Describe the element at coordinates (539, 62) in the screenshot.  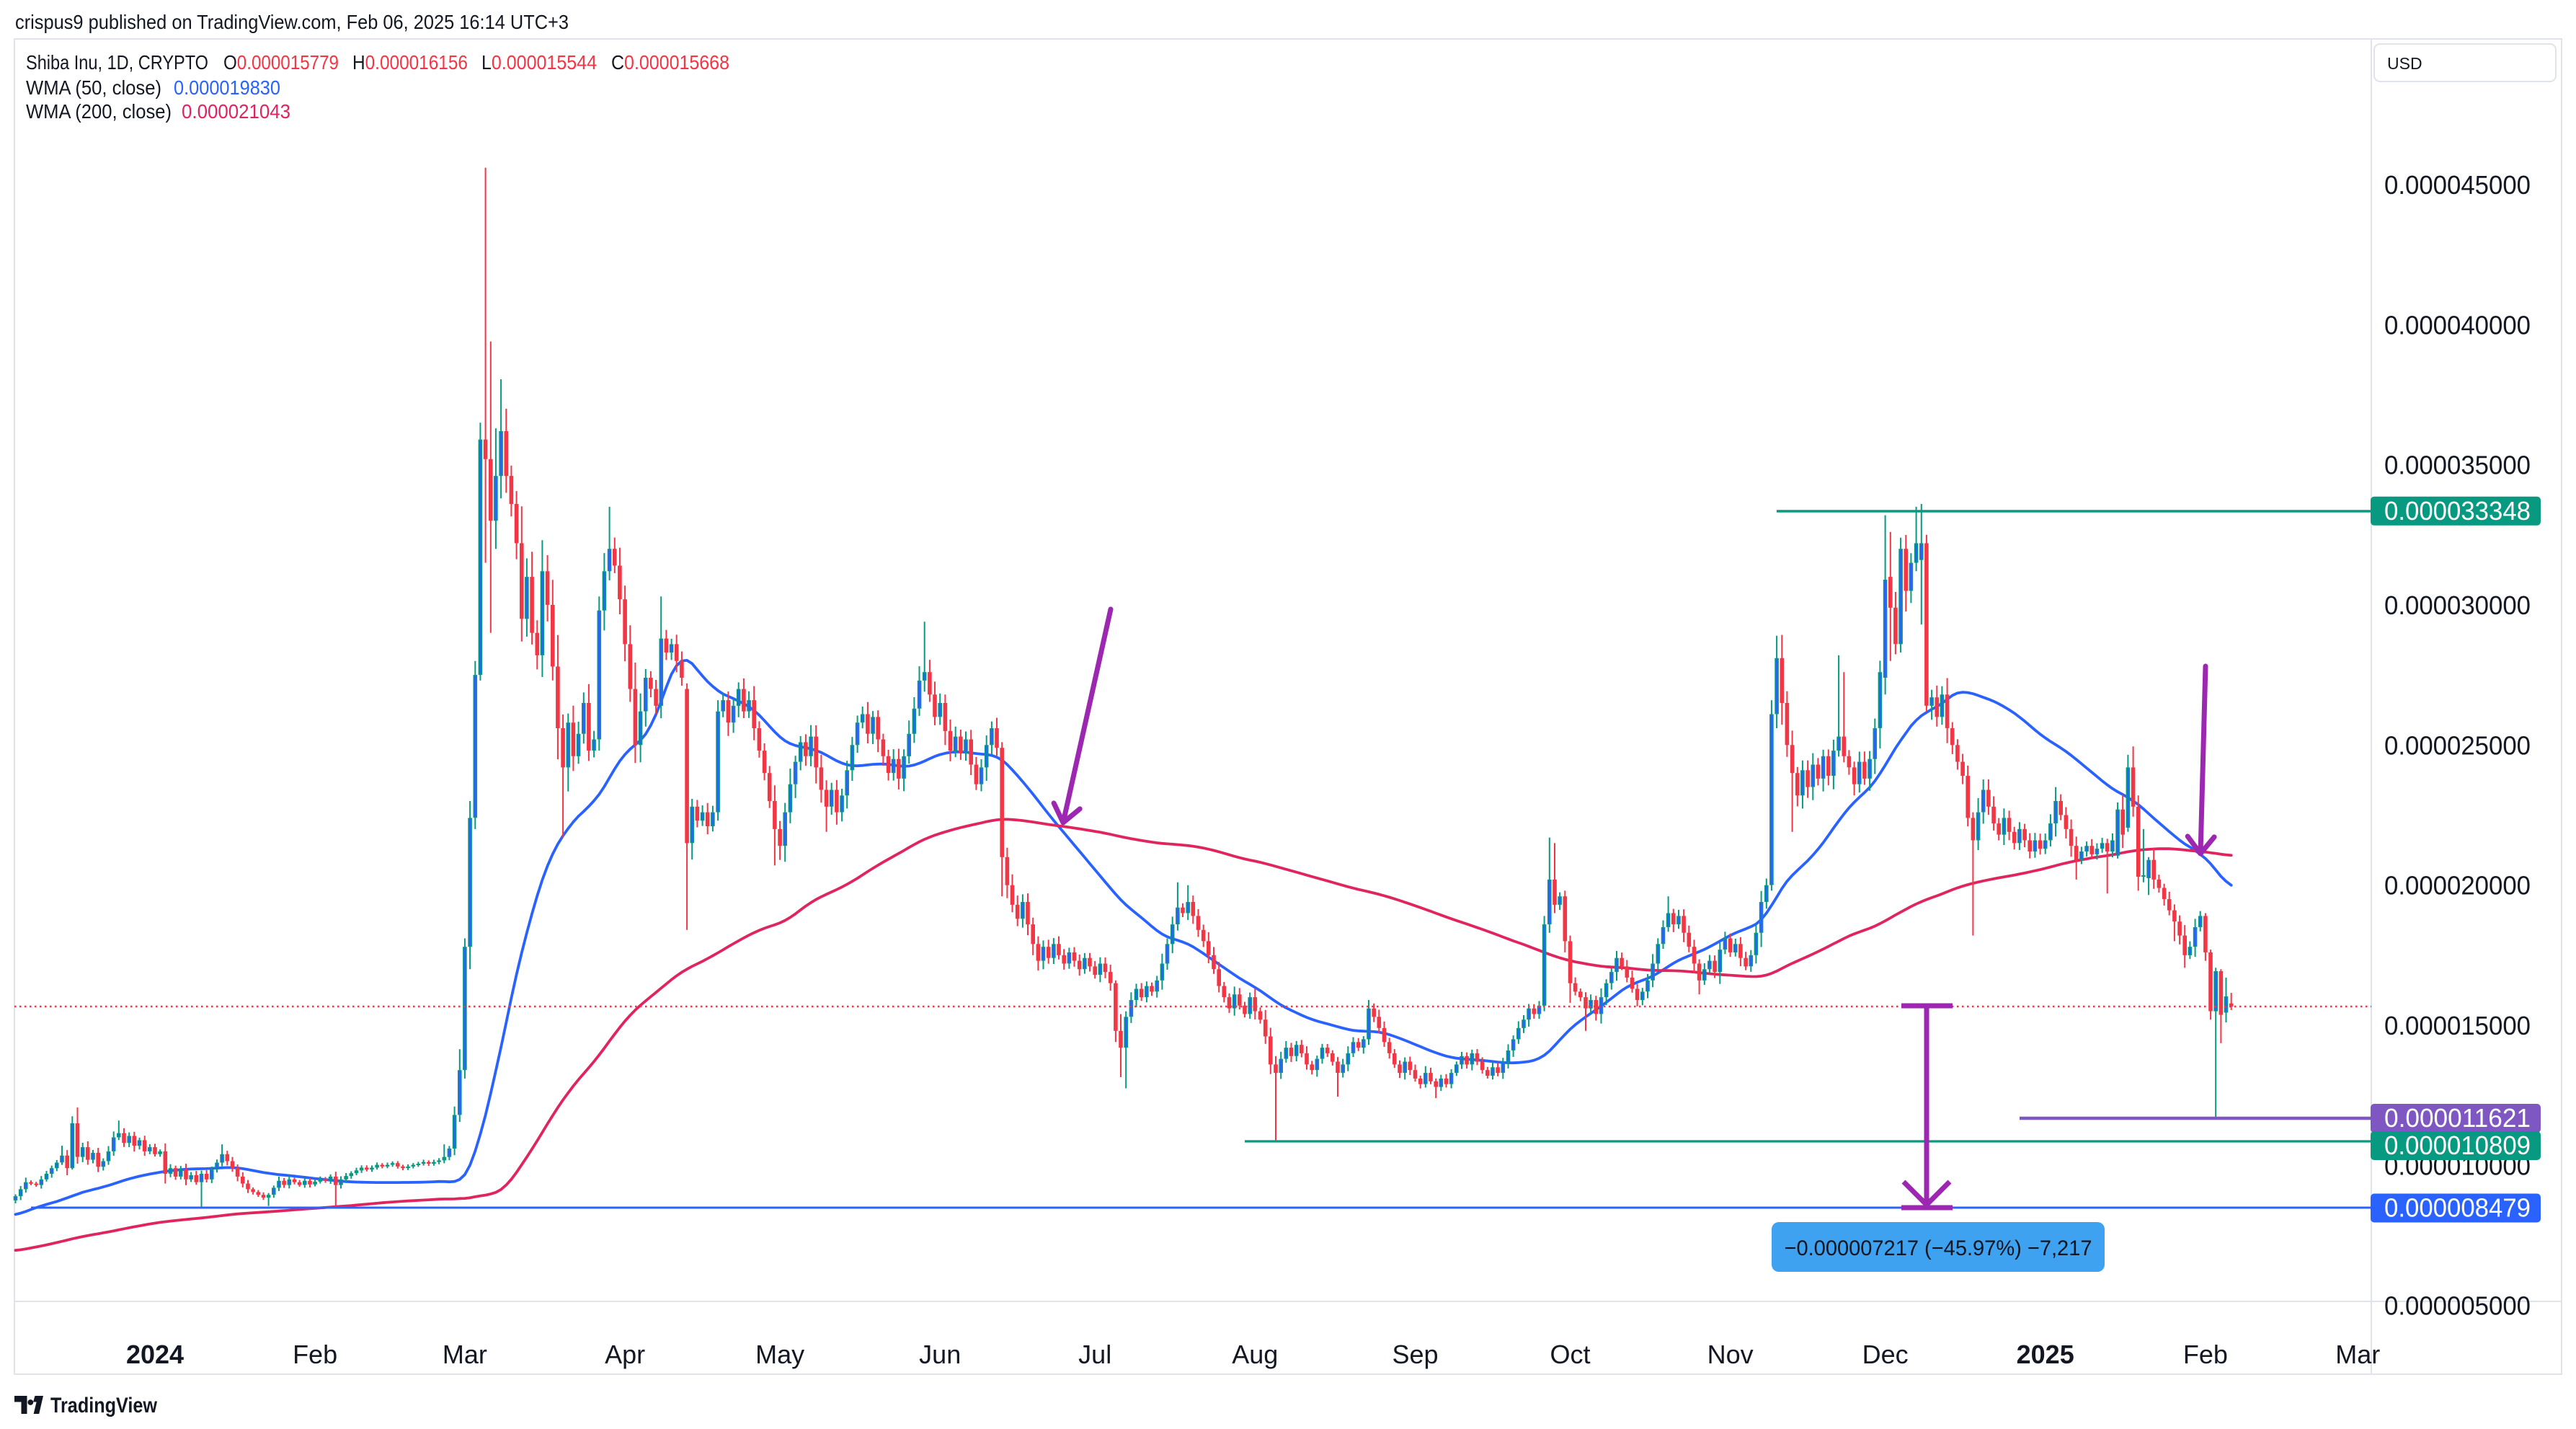
I see `svg-text: L0.000015544` at that location.